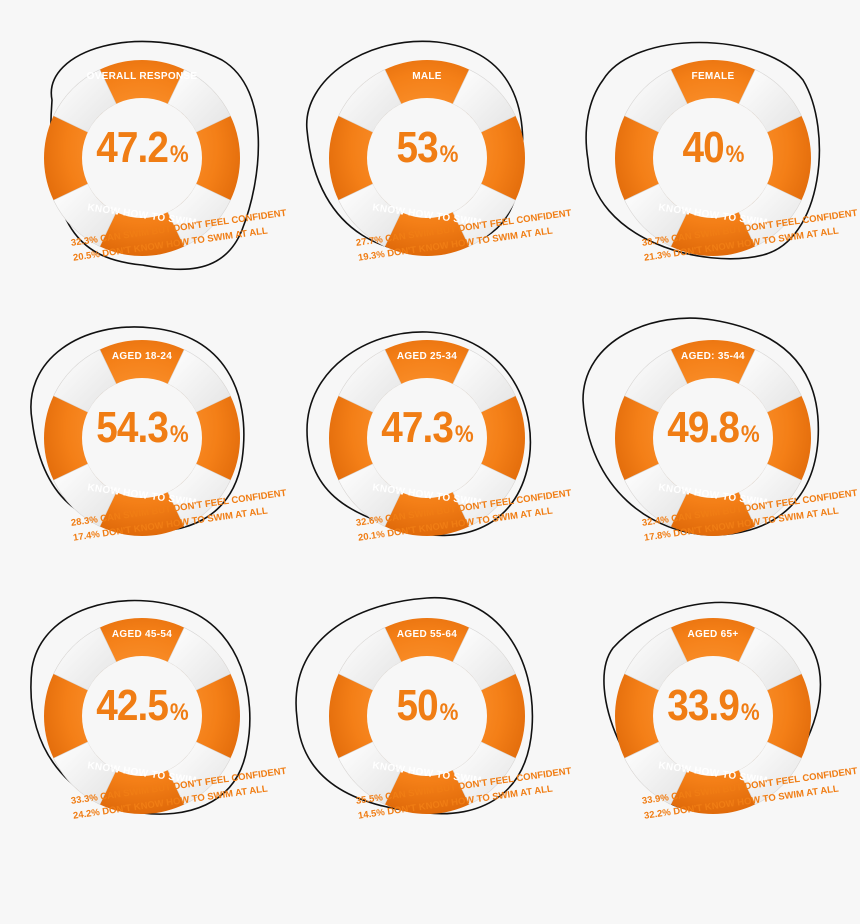 The height and width of the screenshot is (924, 860). I want to click on group-label: AGED: 35-44, so click(713, 356).